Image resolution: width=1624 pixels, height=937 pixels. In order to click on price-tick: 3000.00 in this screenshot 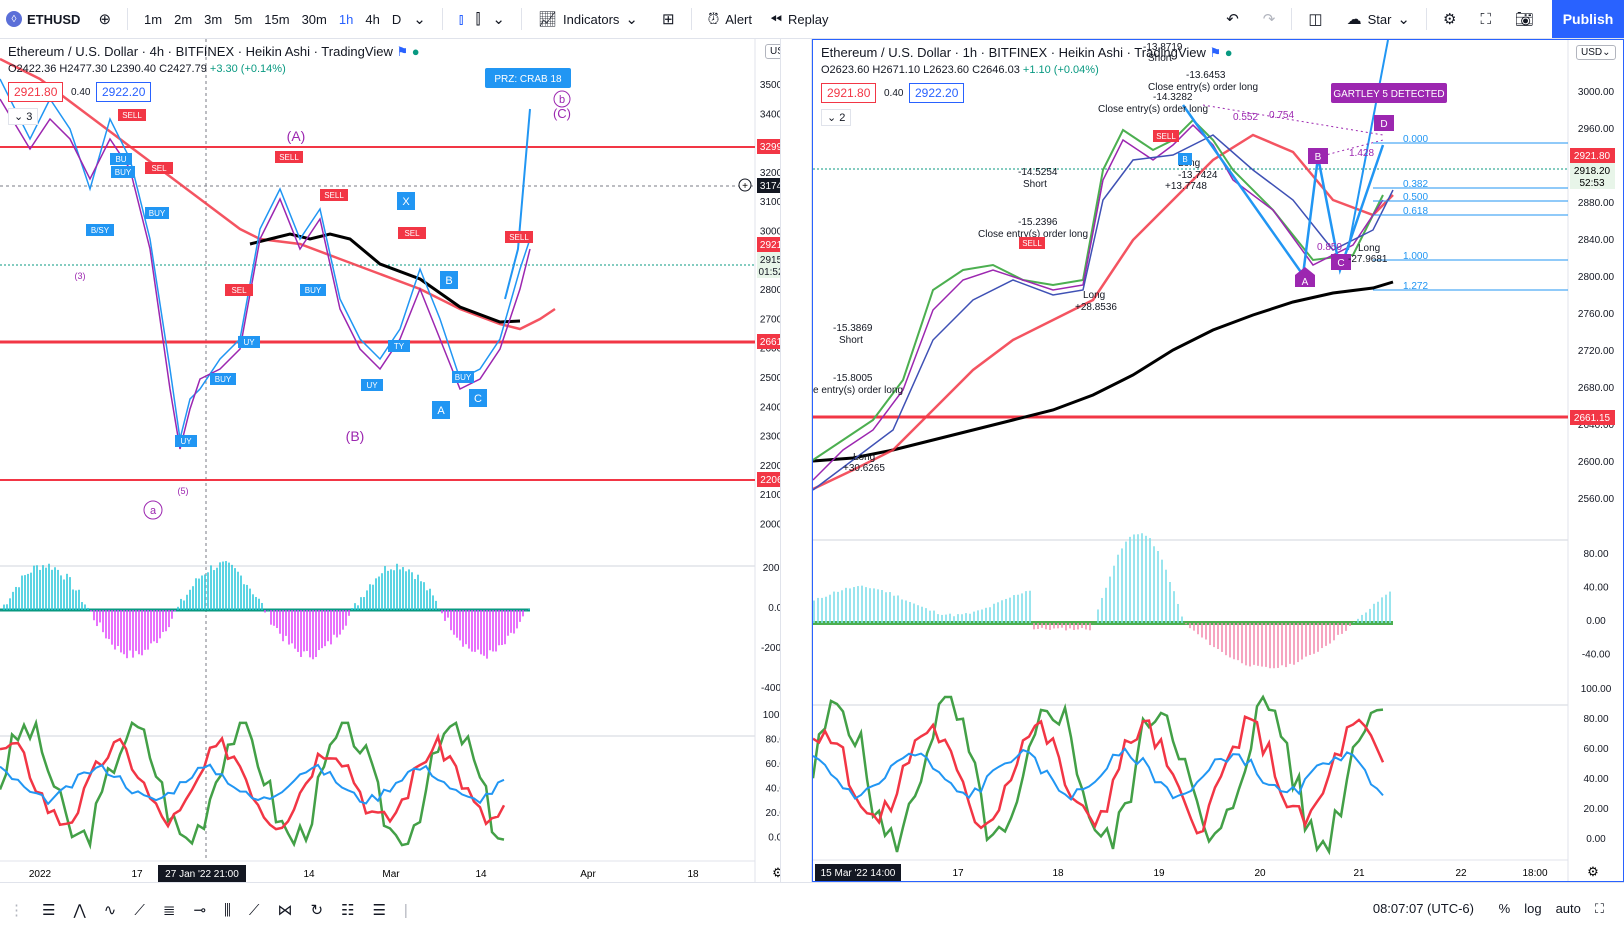, I will do `click(770, 232)`.